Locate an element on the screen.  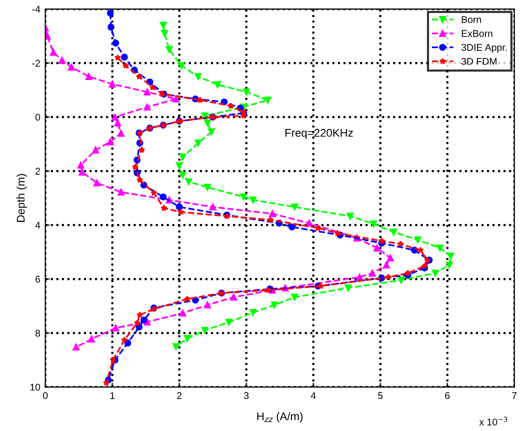
x-tick-label: 3 is located at coordinates (246, 396).